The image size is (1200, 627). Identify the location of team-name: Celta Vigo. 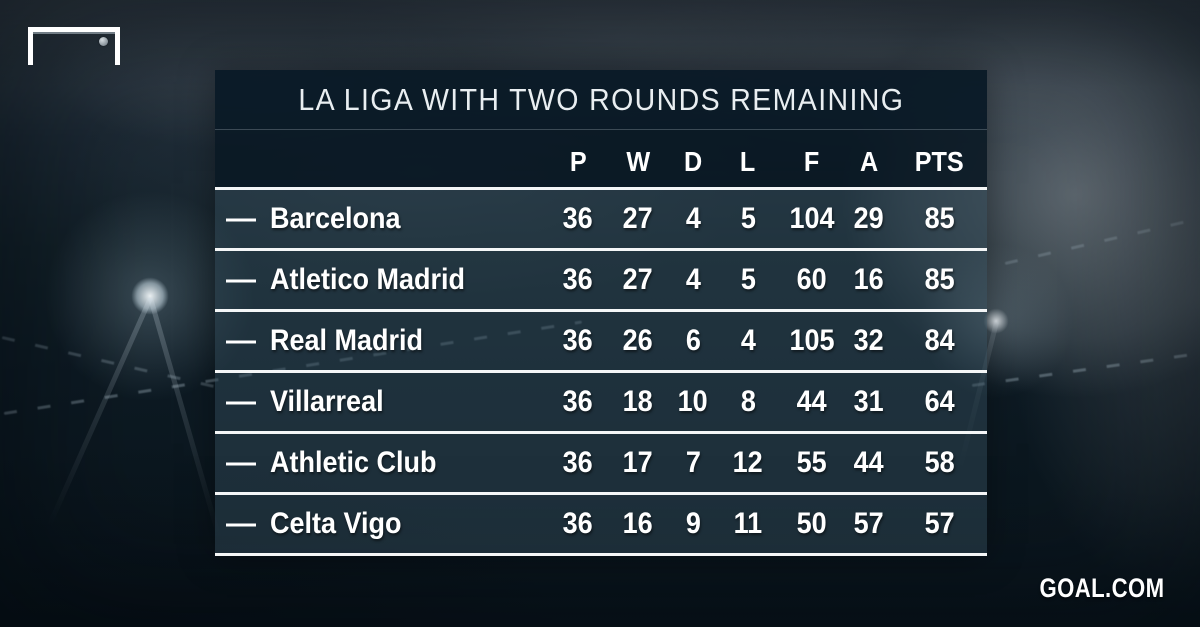
(336, 523).